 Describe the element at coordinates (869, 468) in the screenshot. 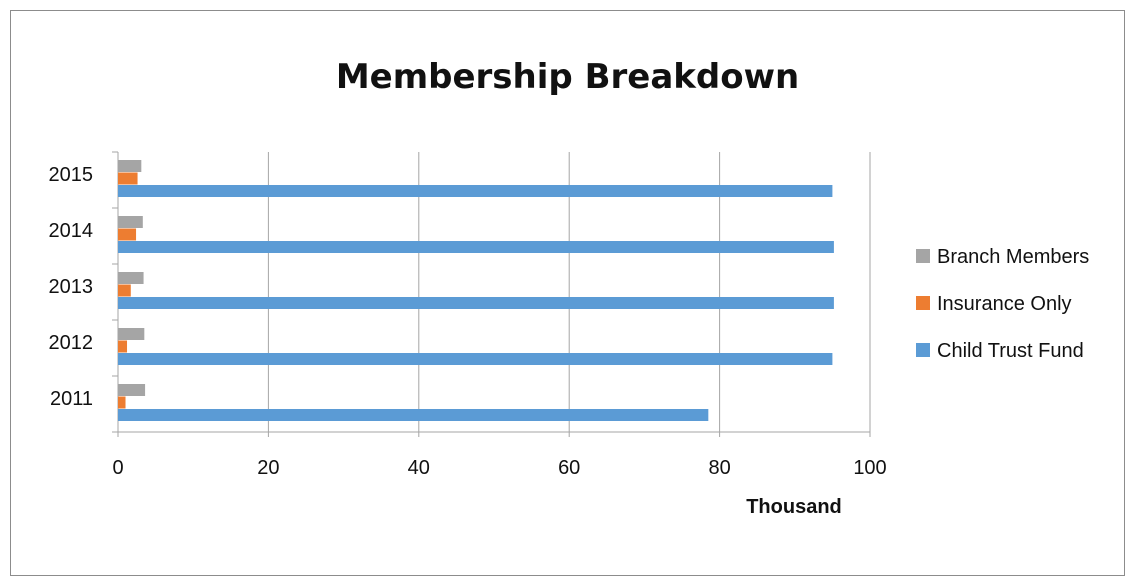

I see `x-tick-label: 100` at that location.